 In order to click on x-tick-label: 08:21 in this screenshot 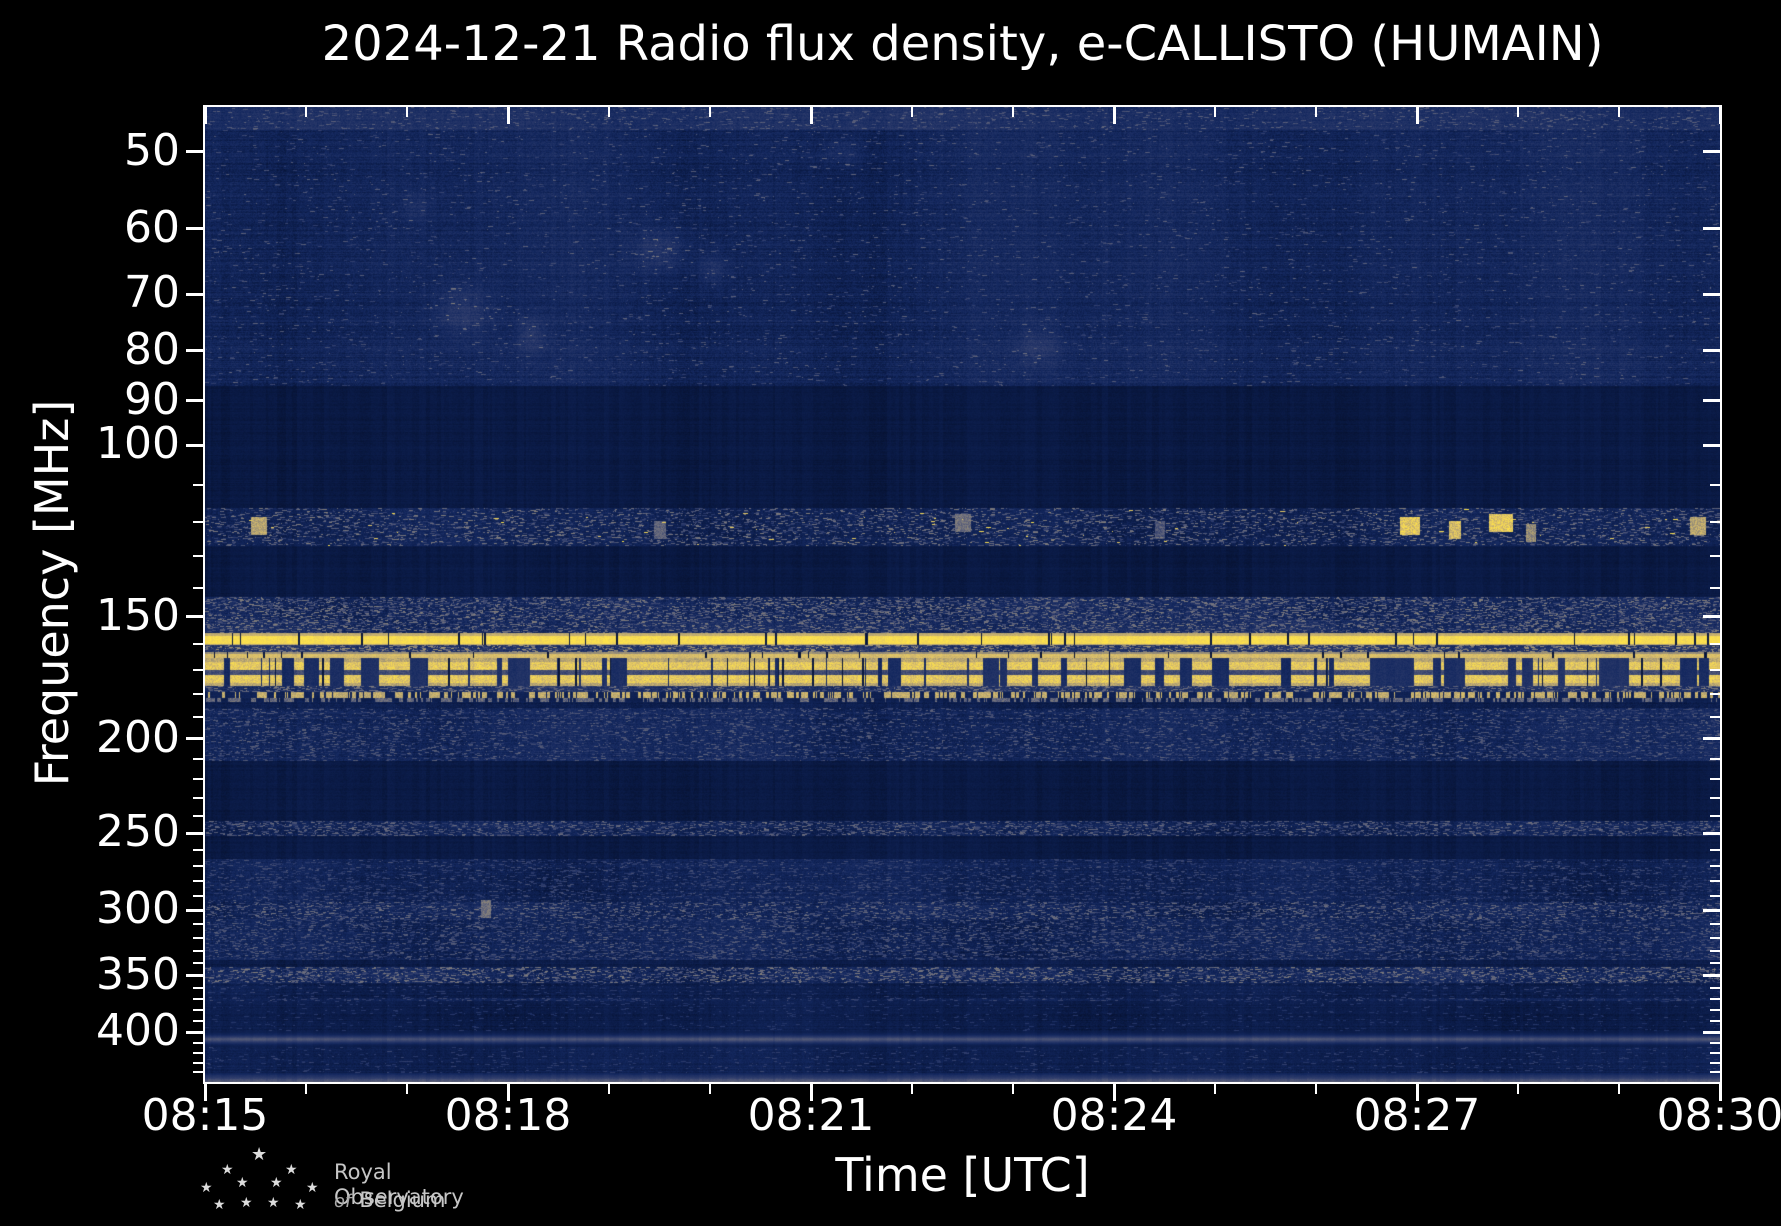, I will do `click(811, 1115)`.